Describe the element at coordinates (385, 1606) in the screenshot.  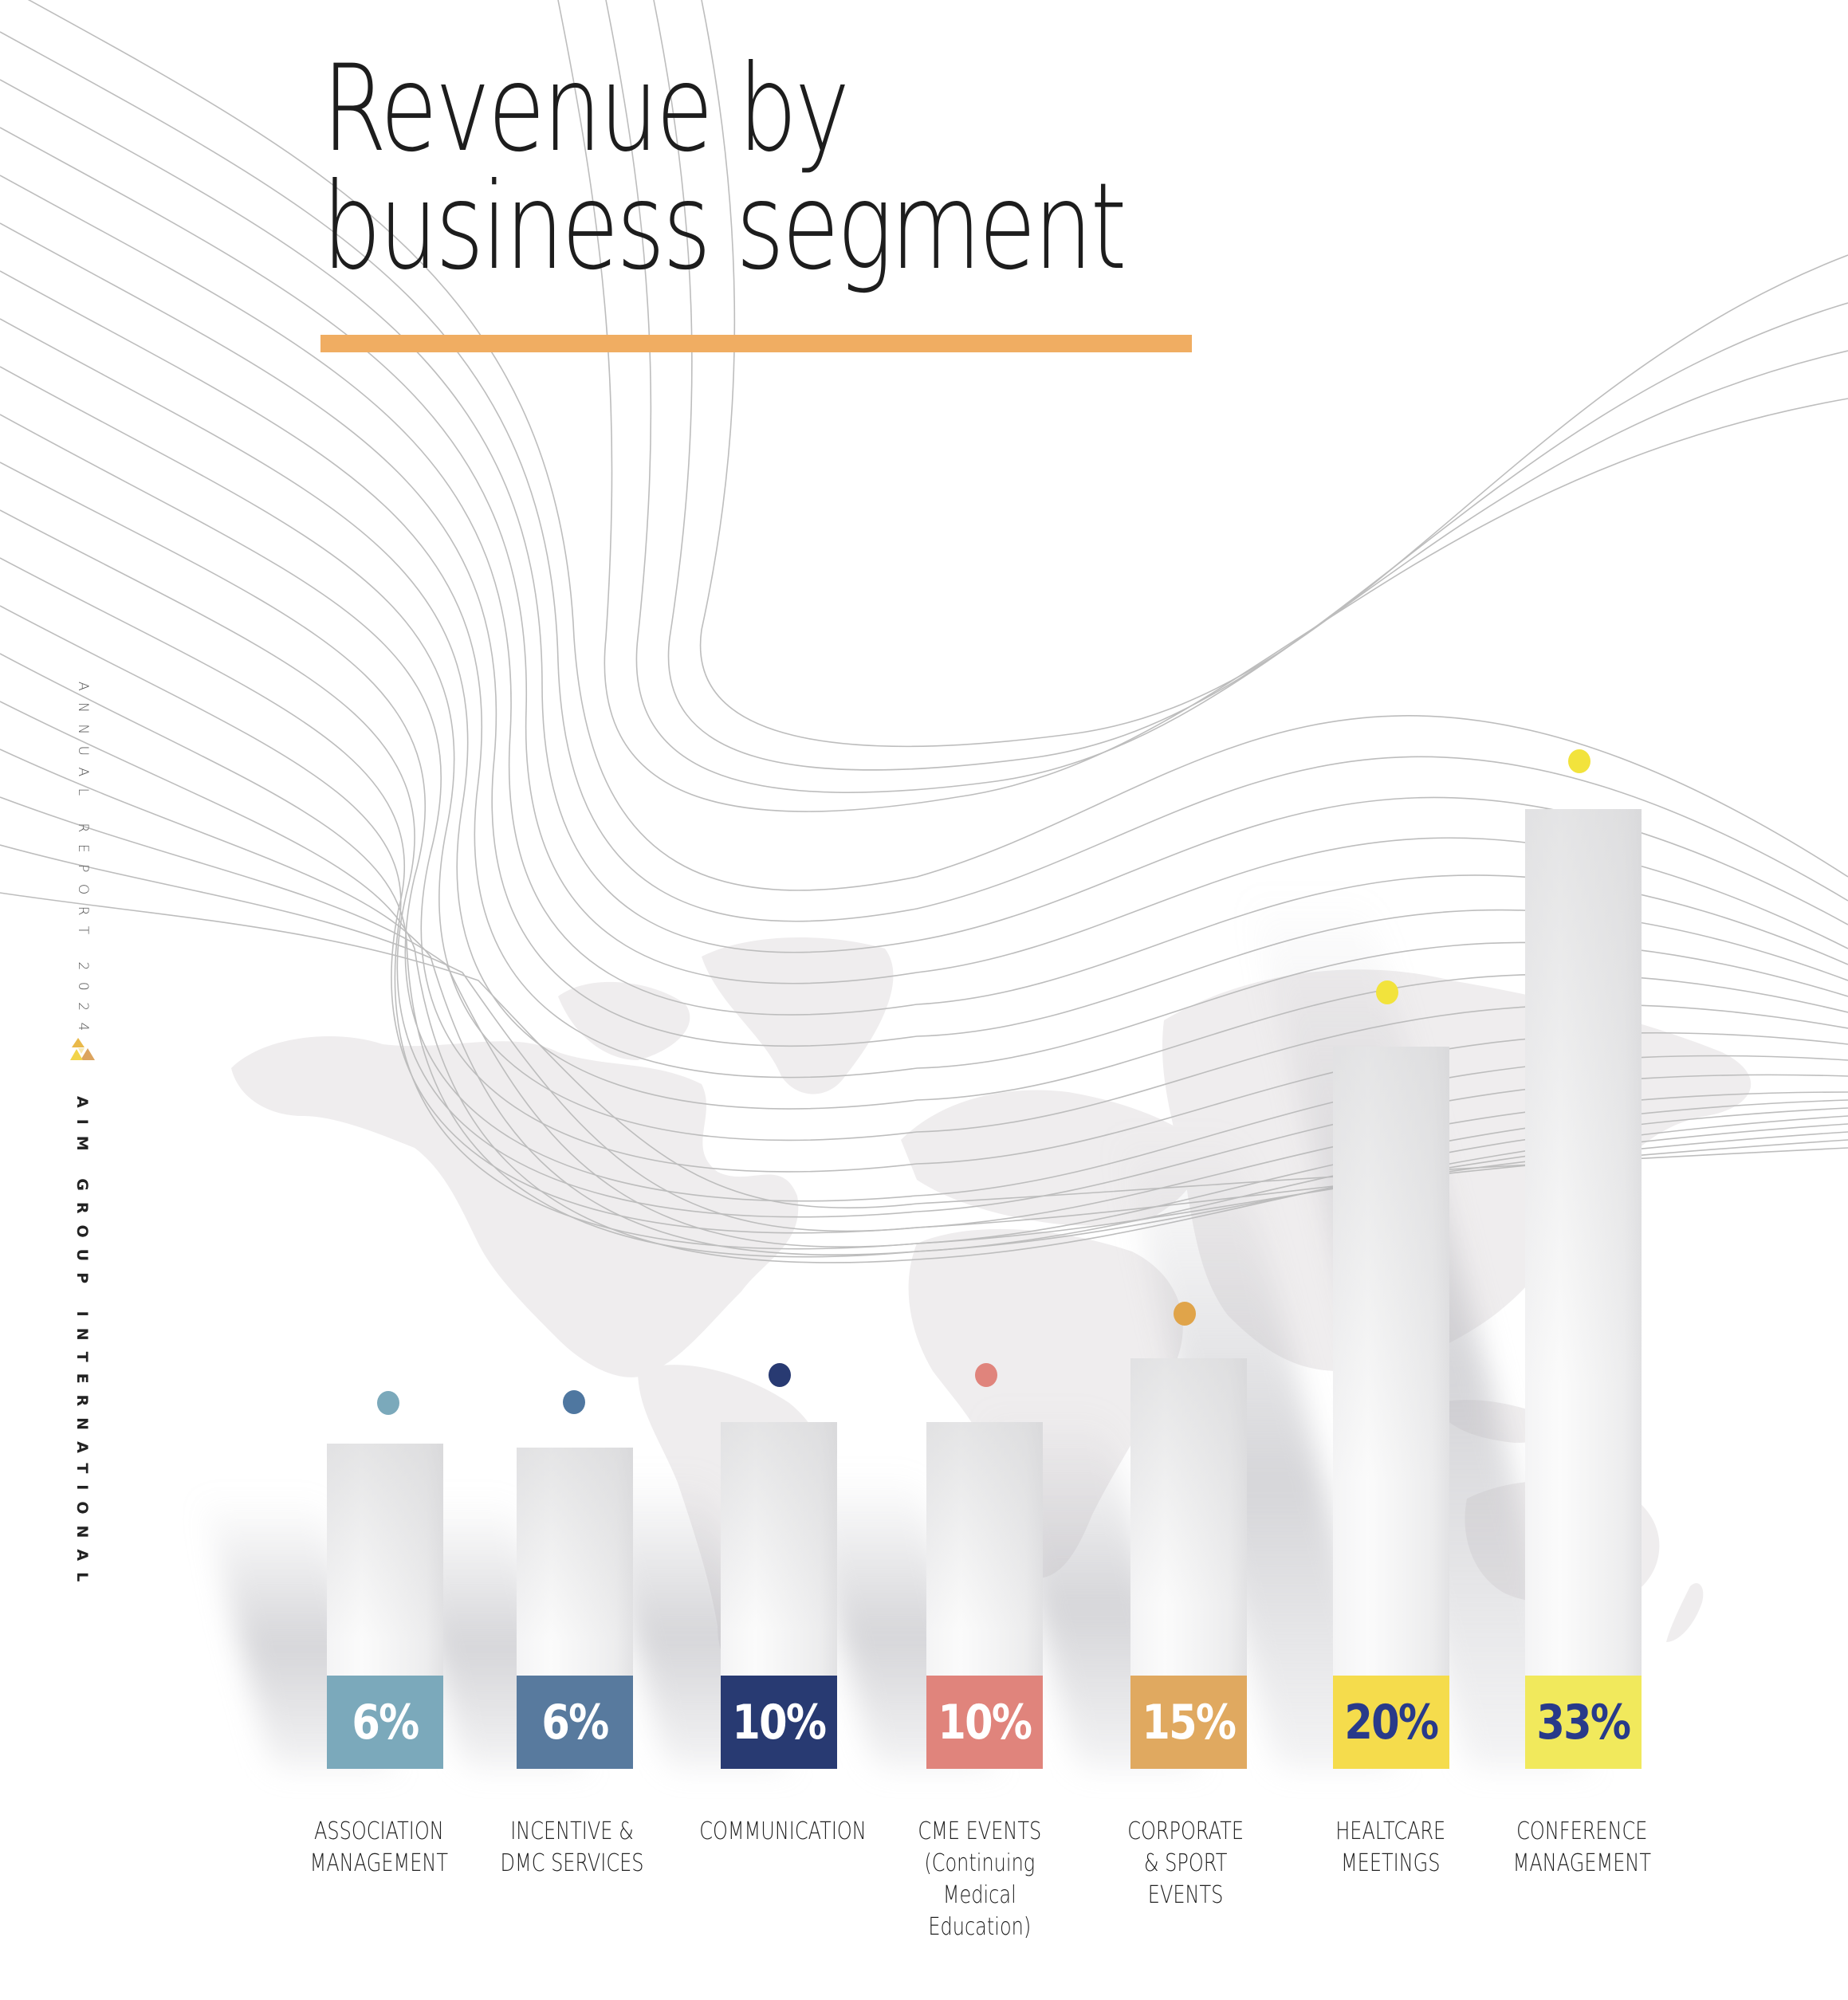
I see `bar-association-management: 6%` at that location.